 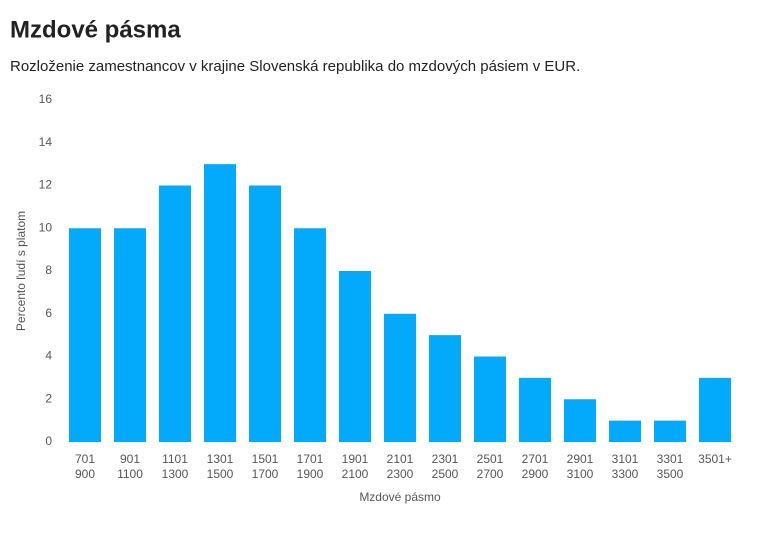 I want to click on x-tick-label: 2101, so click(x=400, y=459).